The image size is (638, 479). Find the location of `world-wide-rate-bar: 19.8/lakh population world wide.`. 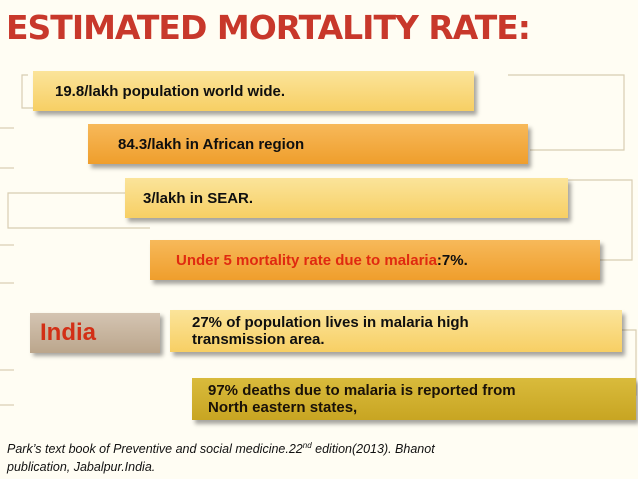

world-wide-rate-bar: 19.8/lakh population world wide. is located at coordinates (253, 91).